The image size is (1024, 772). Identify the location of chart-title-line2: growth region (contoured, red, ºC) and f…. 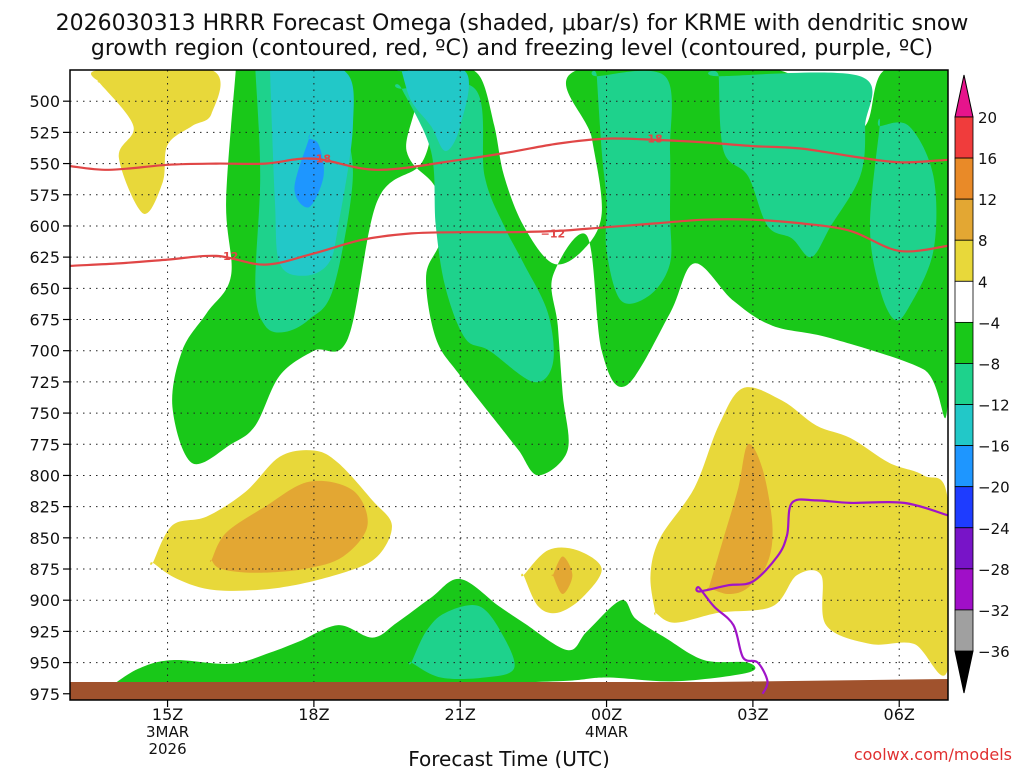
(512, 48).